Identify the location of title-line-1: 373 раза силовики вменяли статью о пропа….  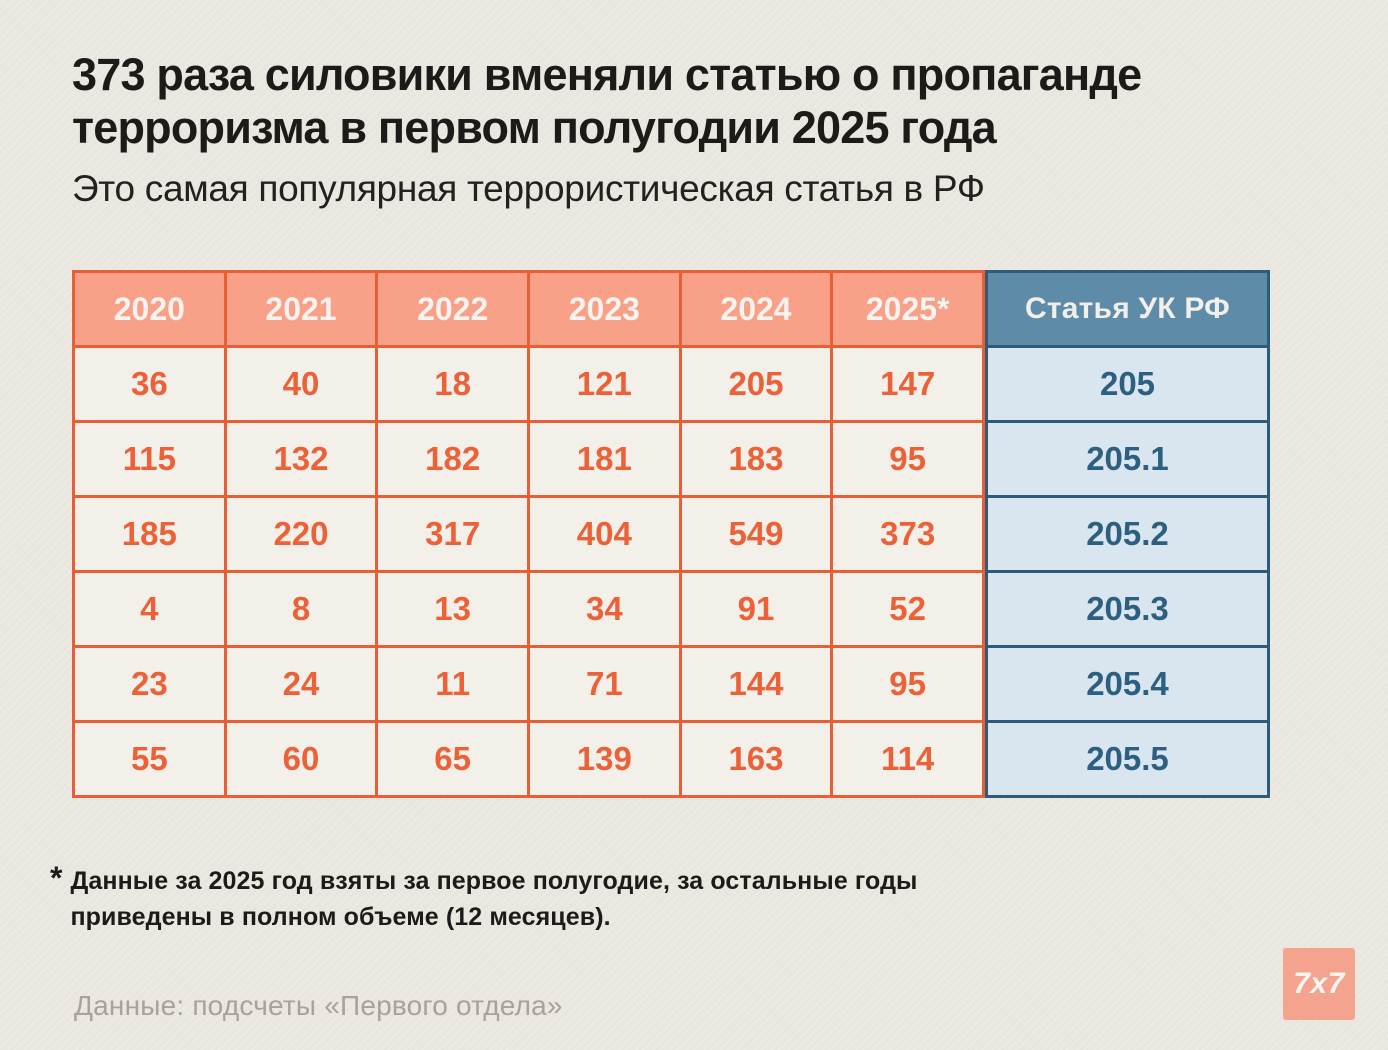
(607, 74).